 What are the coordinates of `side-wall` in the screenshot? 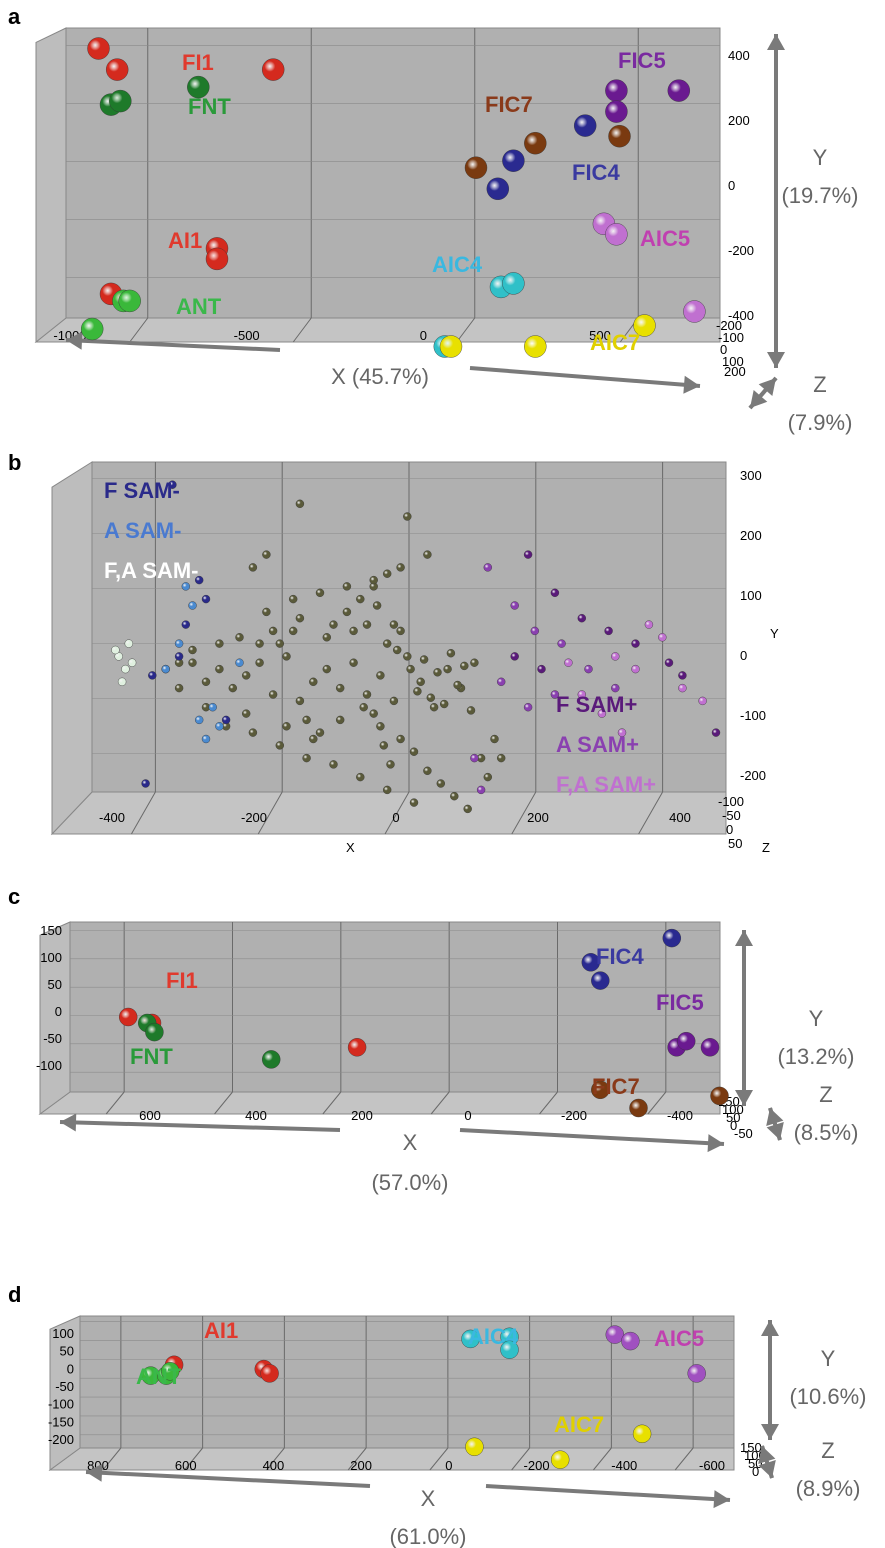 It's located at (65, 1393).